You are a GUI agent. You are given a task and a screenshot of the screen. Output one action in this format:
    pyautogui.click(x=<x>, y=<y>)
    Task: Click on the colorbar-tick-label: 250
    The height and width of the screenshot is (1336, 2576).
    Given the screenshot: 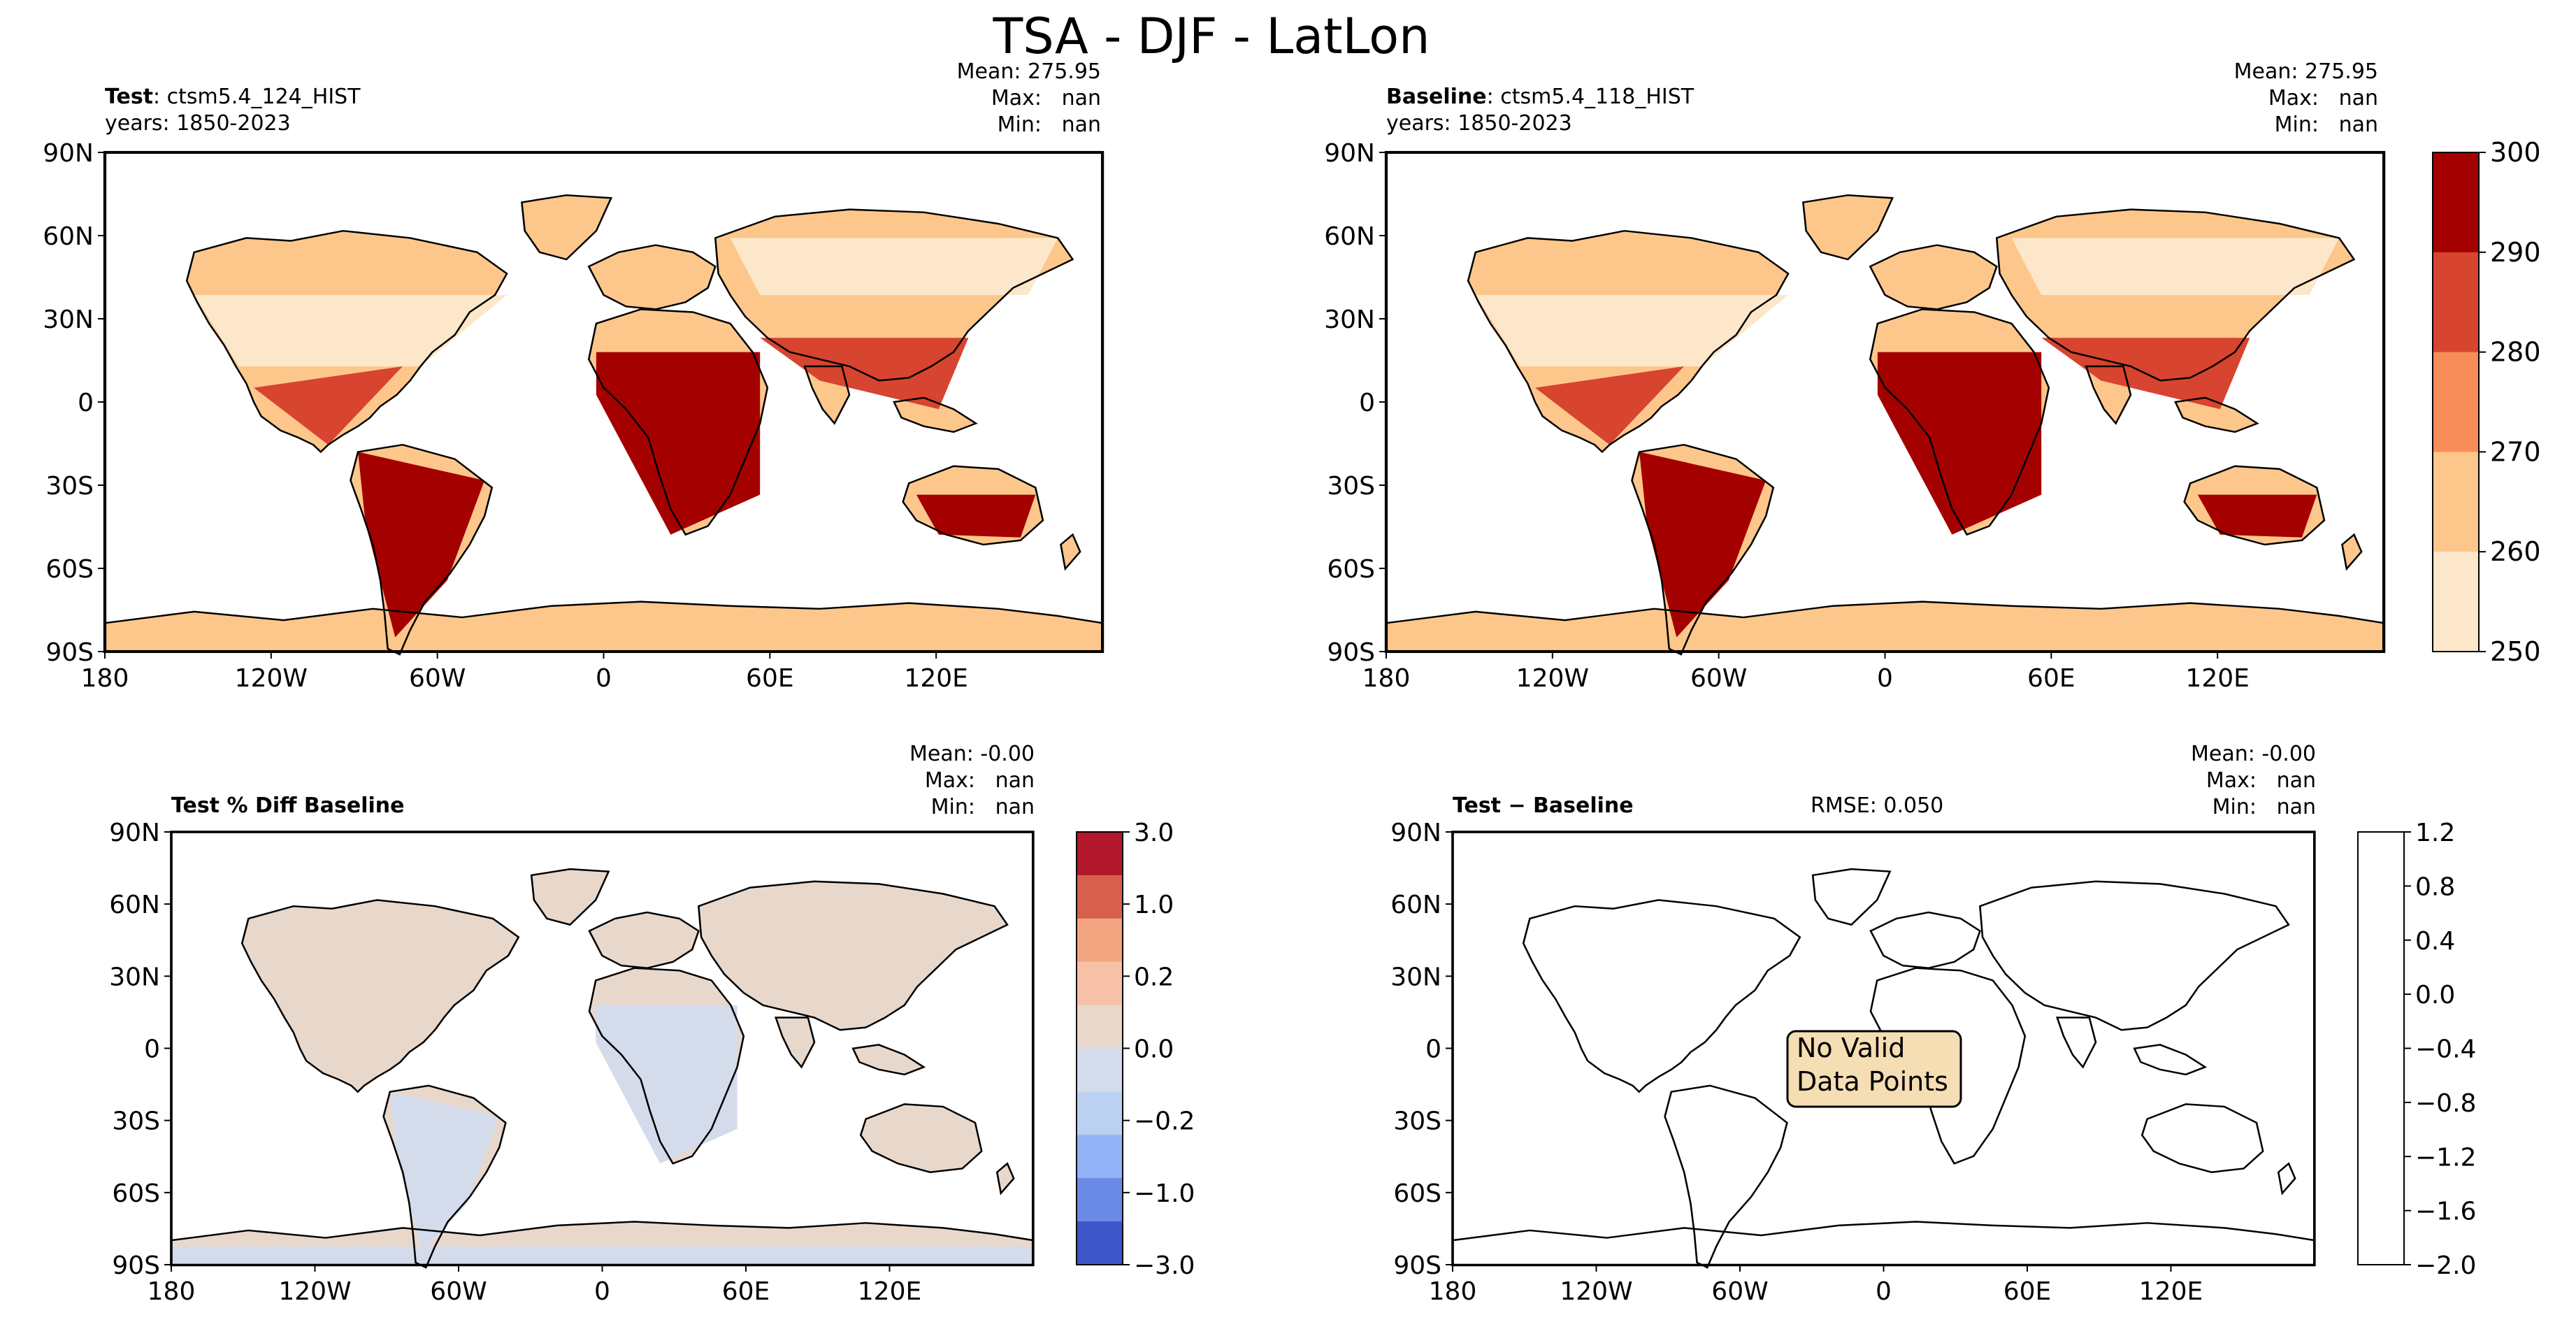 What is the action you would take?
    pyautogui.click(x=2515, y=651)
    